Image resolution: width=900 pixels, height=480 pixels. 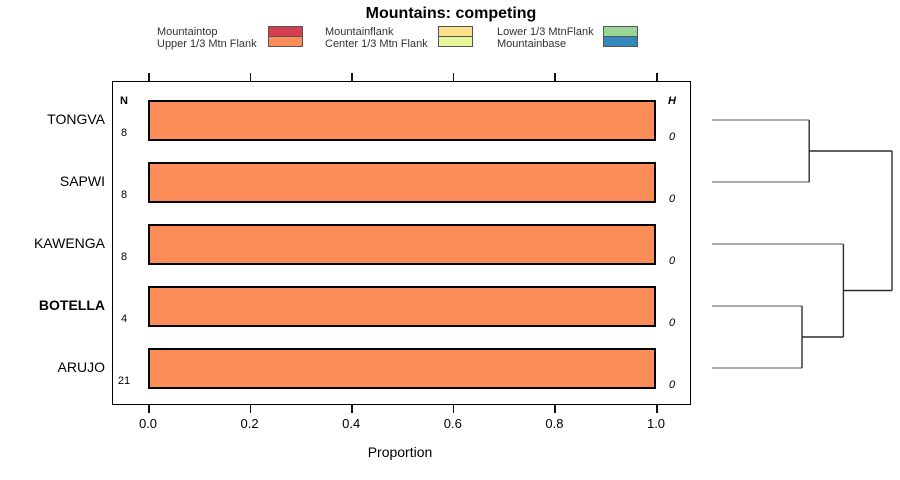 I want to click on legend-label: Center 1/3 Mtn Flank, so click(x=376, y=44).